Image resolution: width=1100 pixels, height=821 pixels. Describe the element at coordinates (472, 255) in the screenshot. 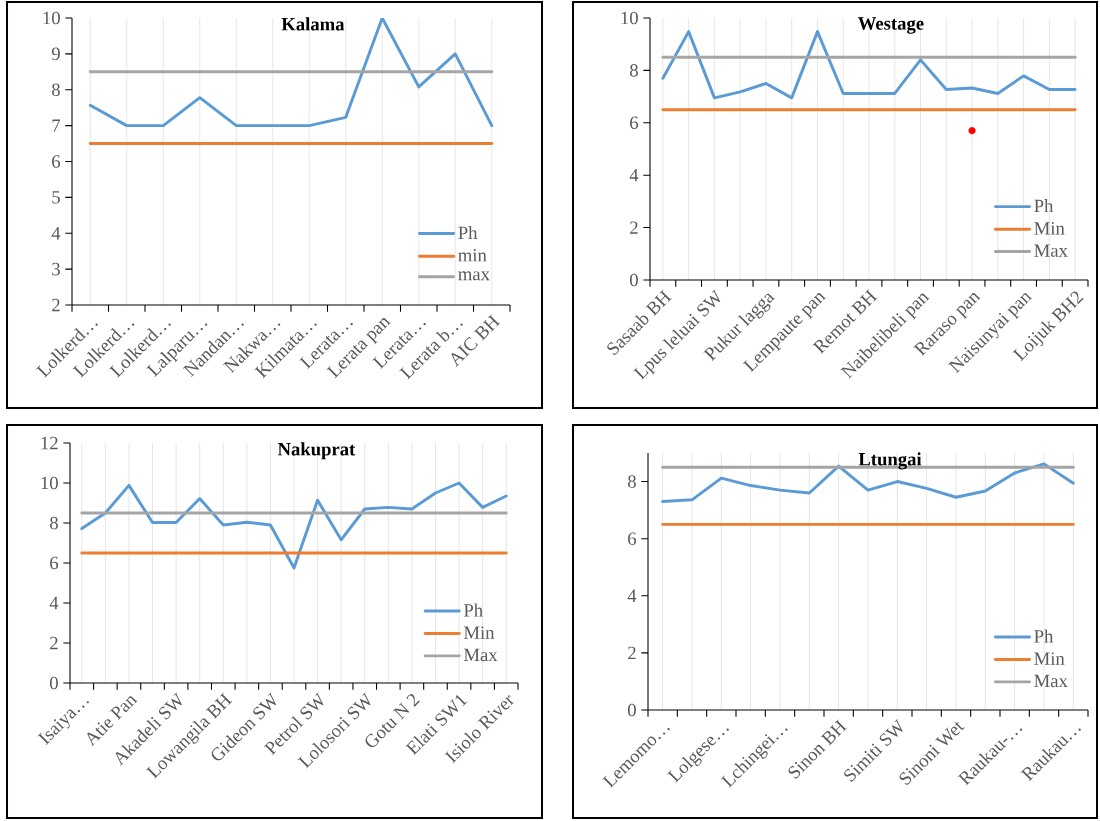

I see `legend-label: min` at that location.